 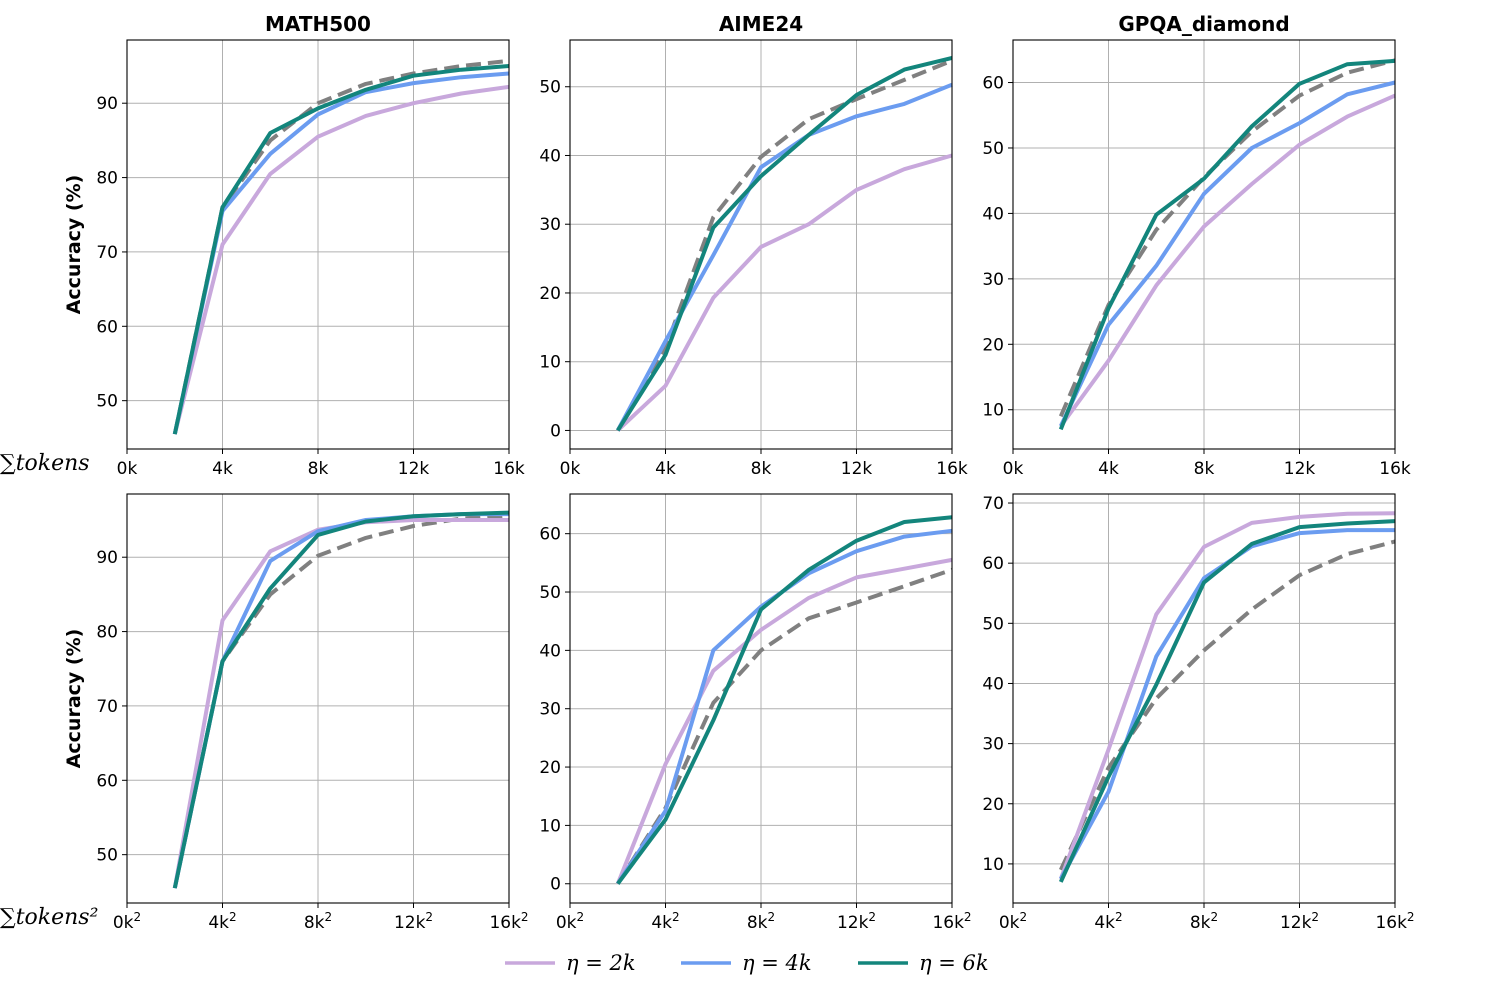 What do you see at coordinates (107, 179) in the screenshot?
I see `y-tick-label: 80` at bounding box center [107, 179].